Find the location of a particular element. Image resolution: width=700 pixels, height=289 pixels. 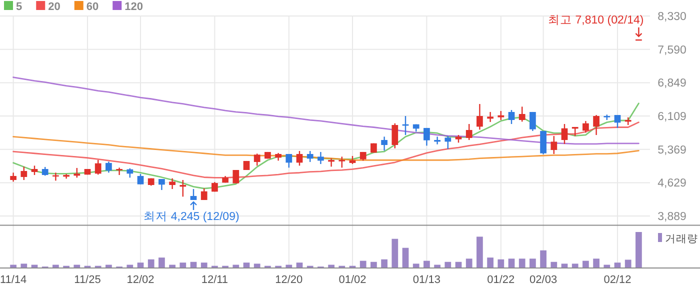

legend-label: 60 is located at coordinates (92, 7).